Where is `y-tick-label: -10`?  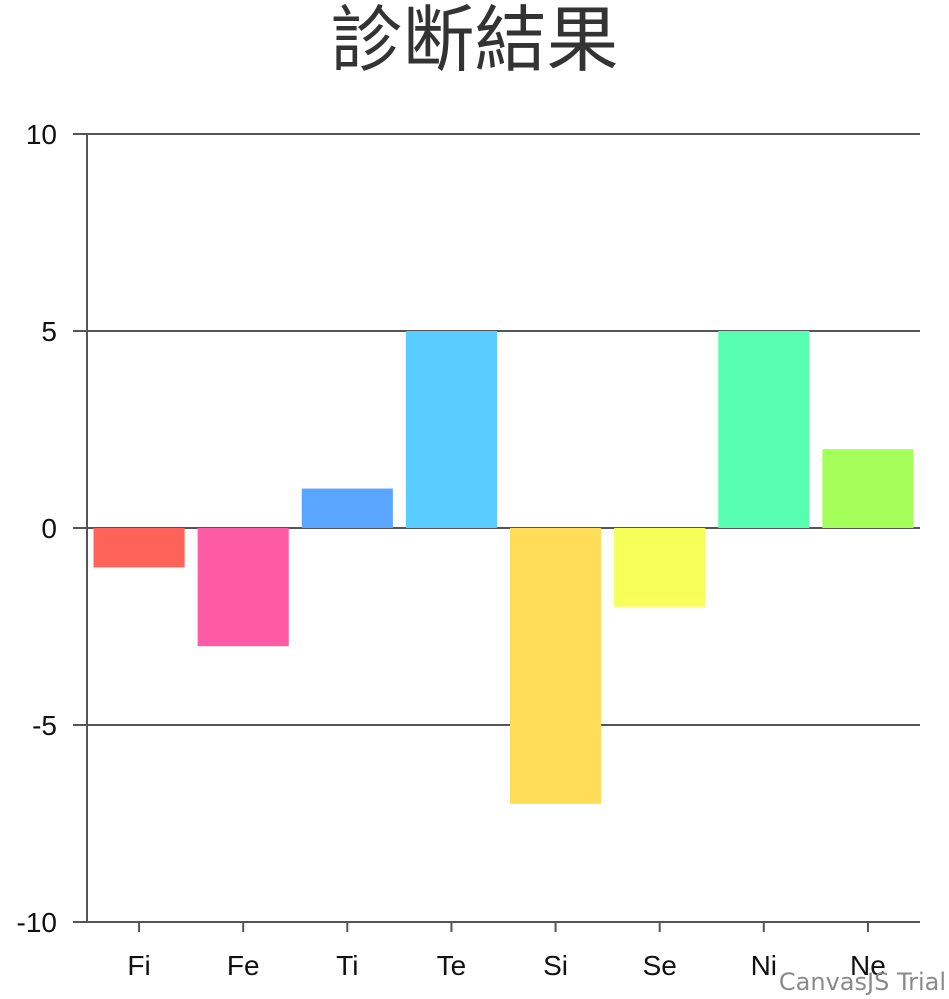
y-tick-label: -10 is located at coordinates (37, 922).